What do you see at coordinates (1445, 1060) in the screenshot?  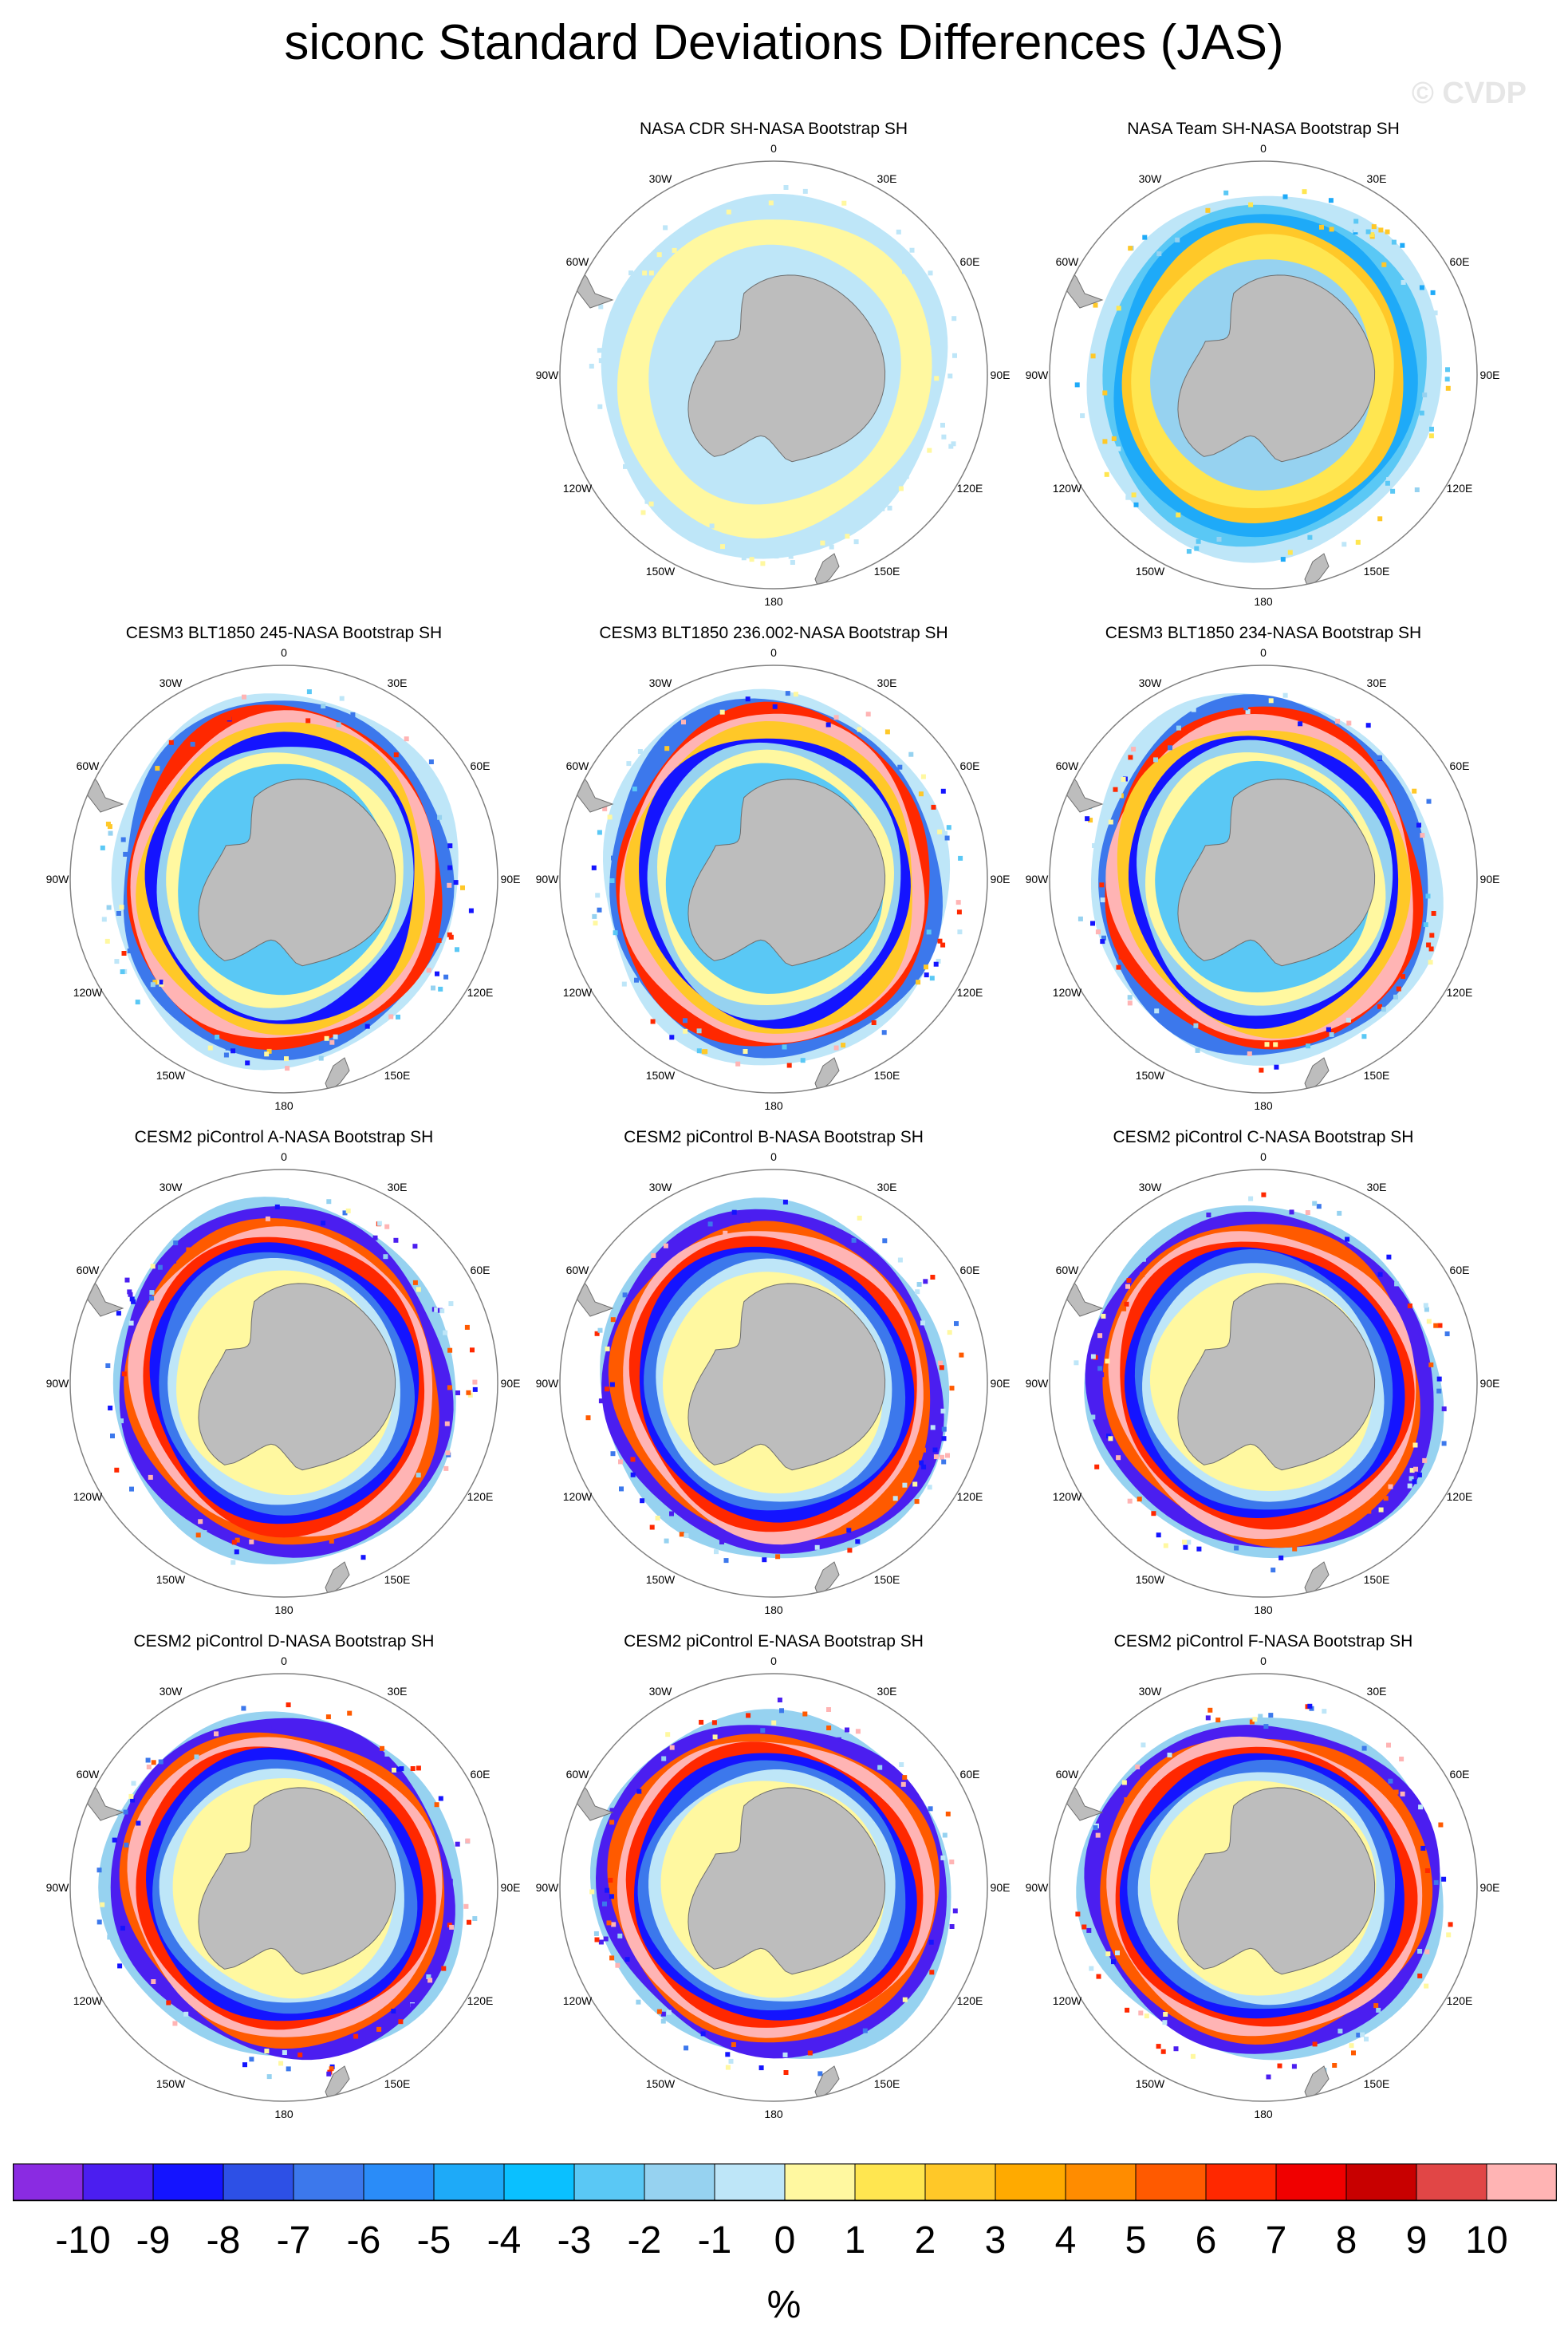 I see `tasmania-landmass` at bounding box center [1445, 1060].